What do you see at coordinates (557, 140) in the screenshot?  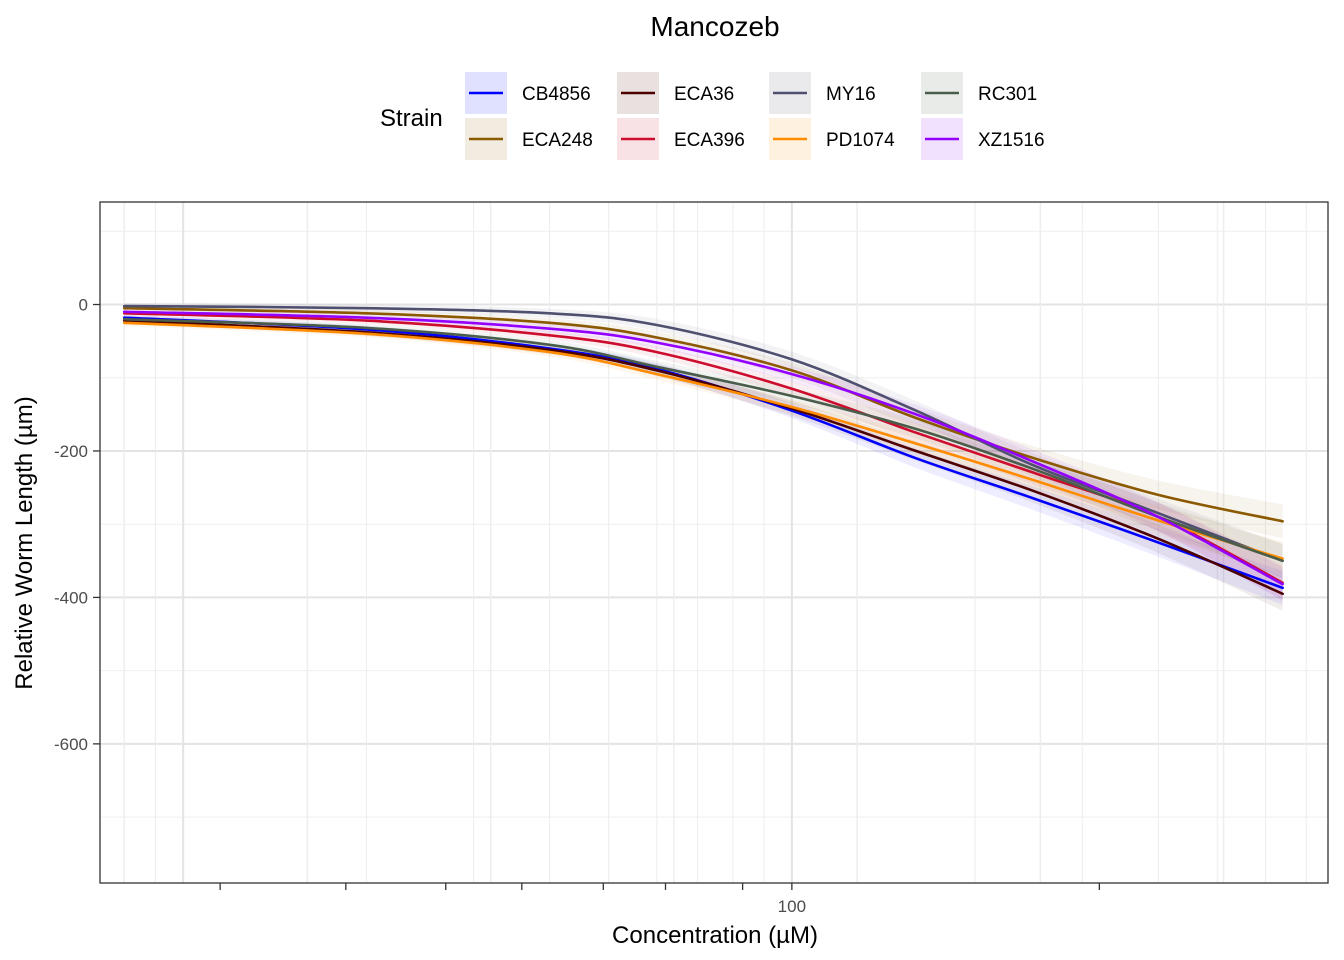 I see `legend-label: ECA248` at bounding box center [557, 140].